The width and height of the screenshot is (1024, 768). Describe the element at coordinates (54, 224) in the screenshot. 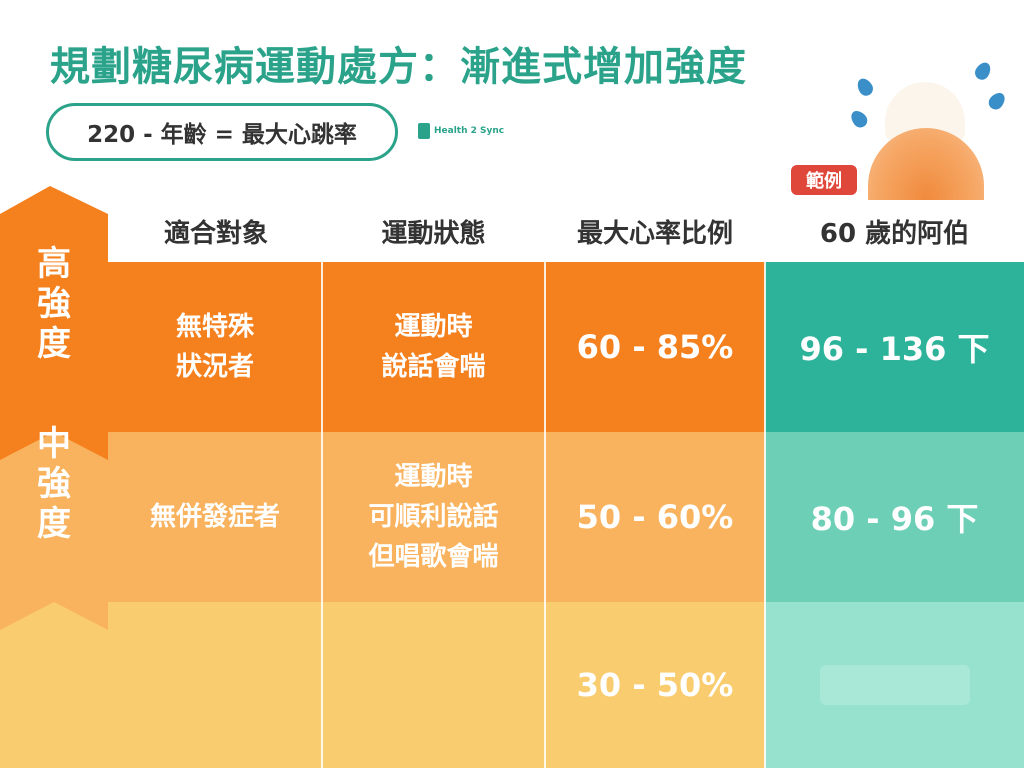

I see `intensity-arrow-icon` at that location.